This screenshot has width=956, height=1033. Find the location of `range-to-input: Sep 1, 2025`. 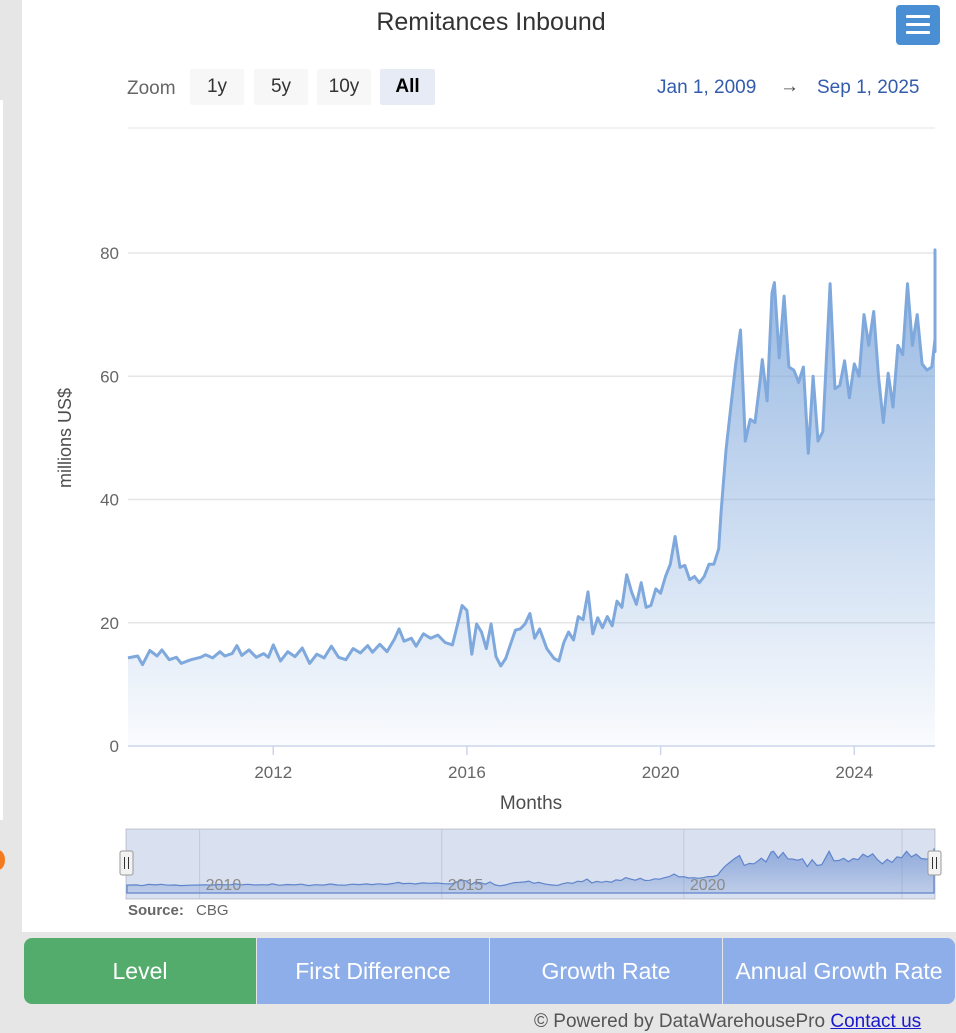

range-to-input: Sep 1, 2025 is located at coordinates (868, 87).